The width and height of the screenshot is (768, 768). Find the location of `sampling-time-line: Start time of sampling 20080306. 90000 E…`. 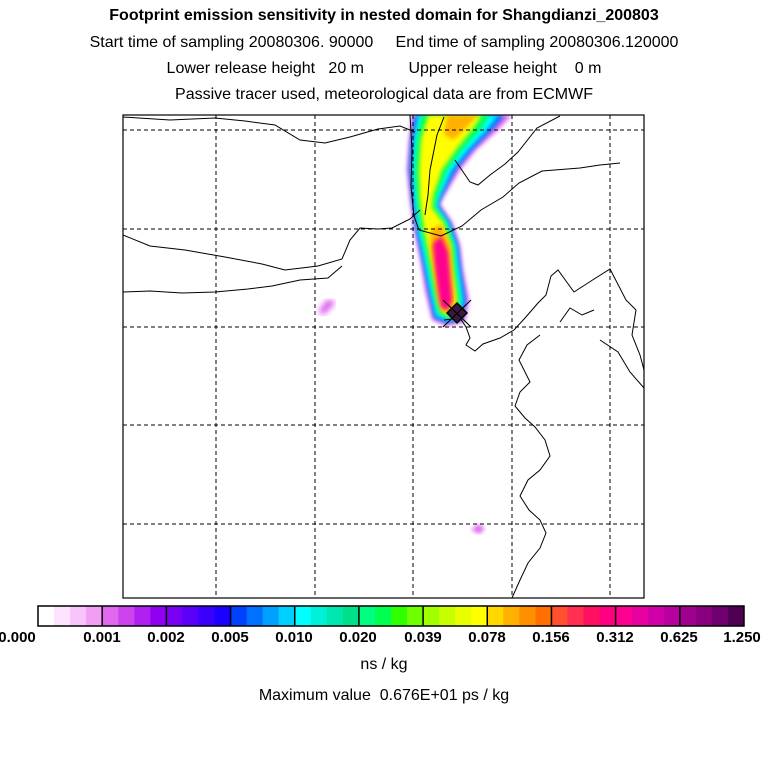

sampling-time-line: Start time of sampling 20080306. 90000 E… is located at coordinates (384, 42).